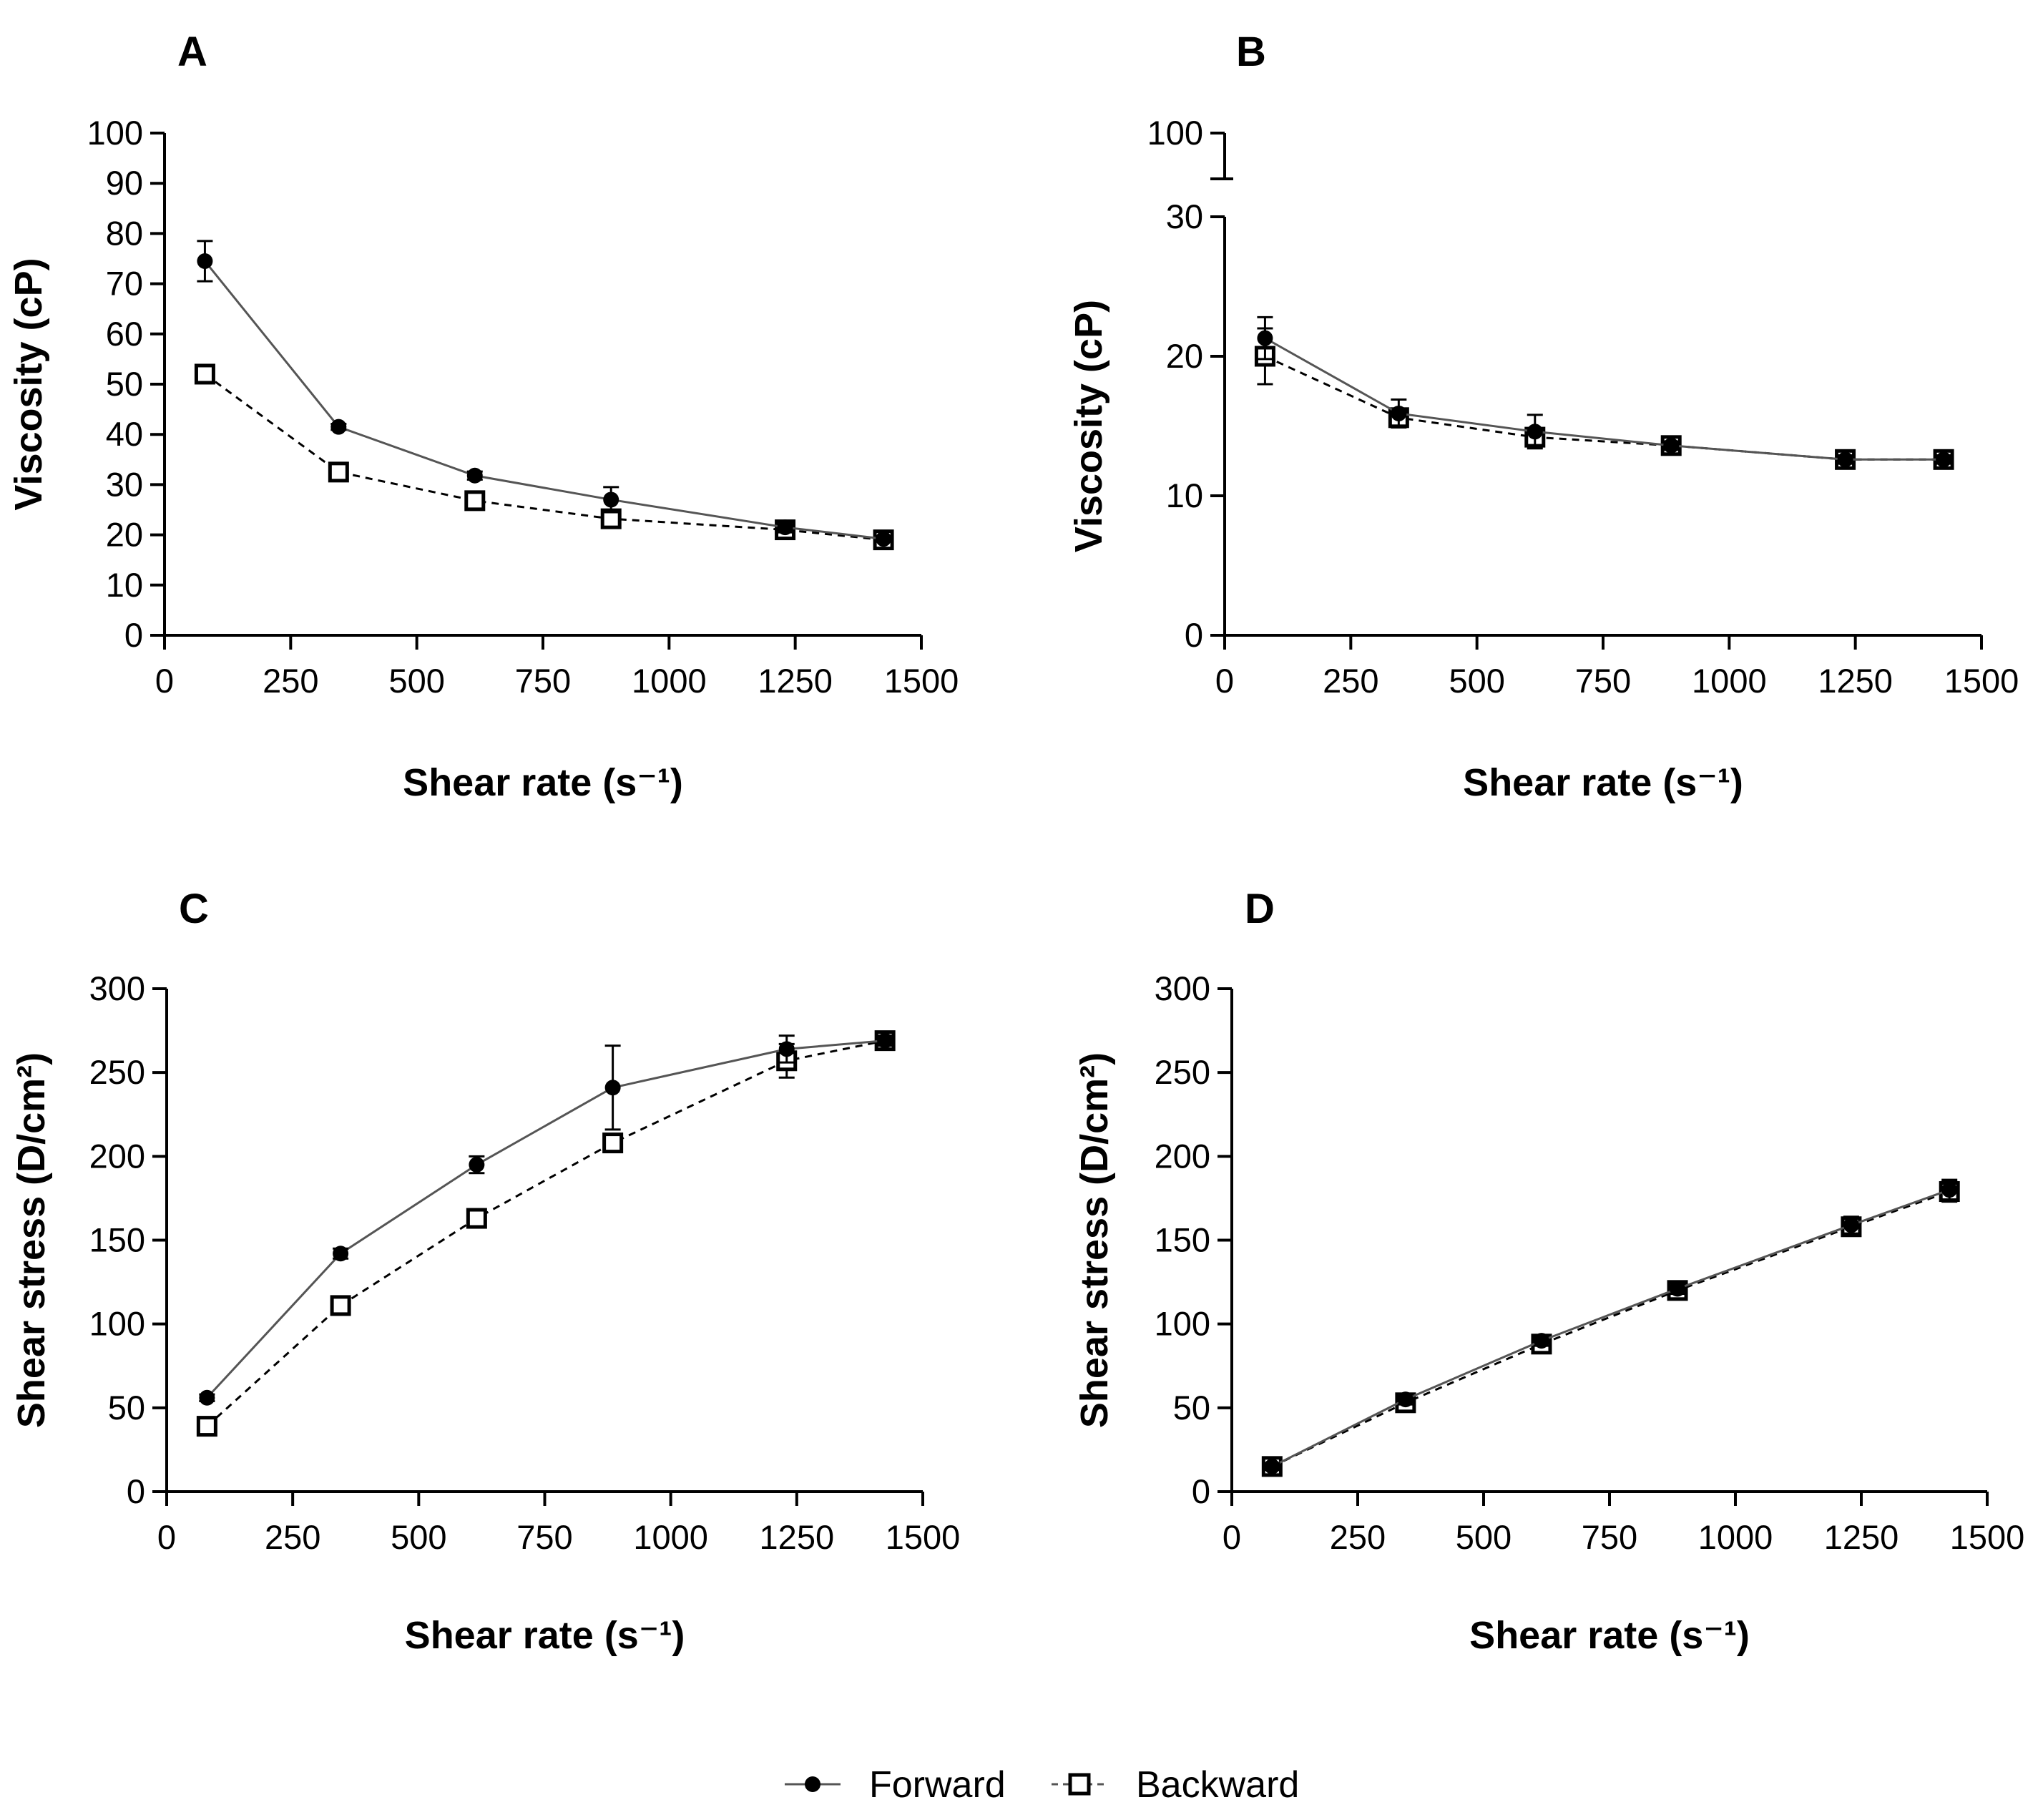 The width and height of the screenshot is (2043, 1820). Describe the element at coordinates (545, 1635) in the screenshot. I see `x-axis-title: Shear rate (s⁻¹)` at that location.